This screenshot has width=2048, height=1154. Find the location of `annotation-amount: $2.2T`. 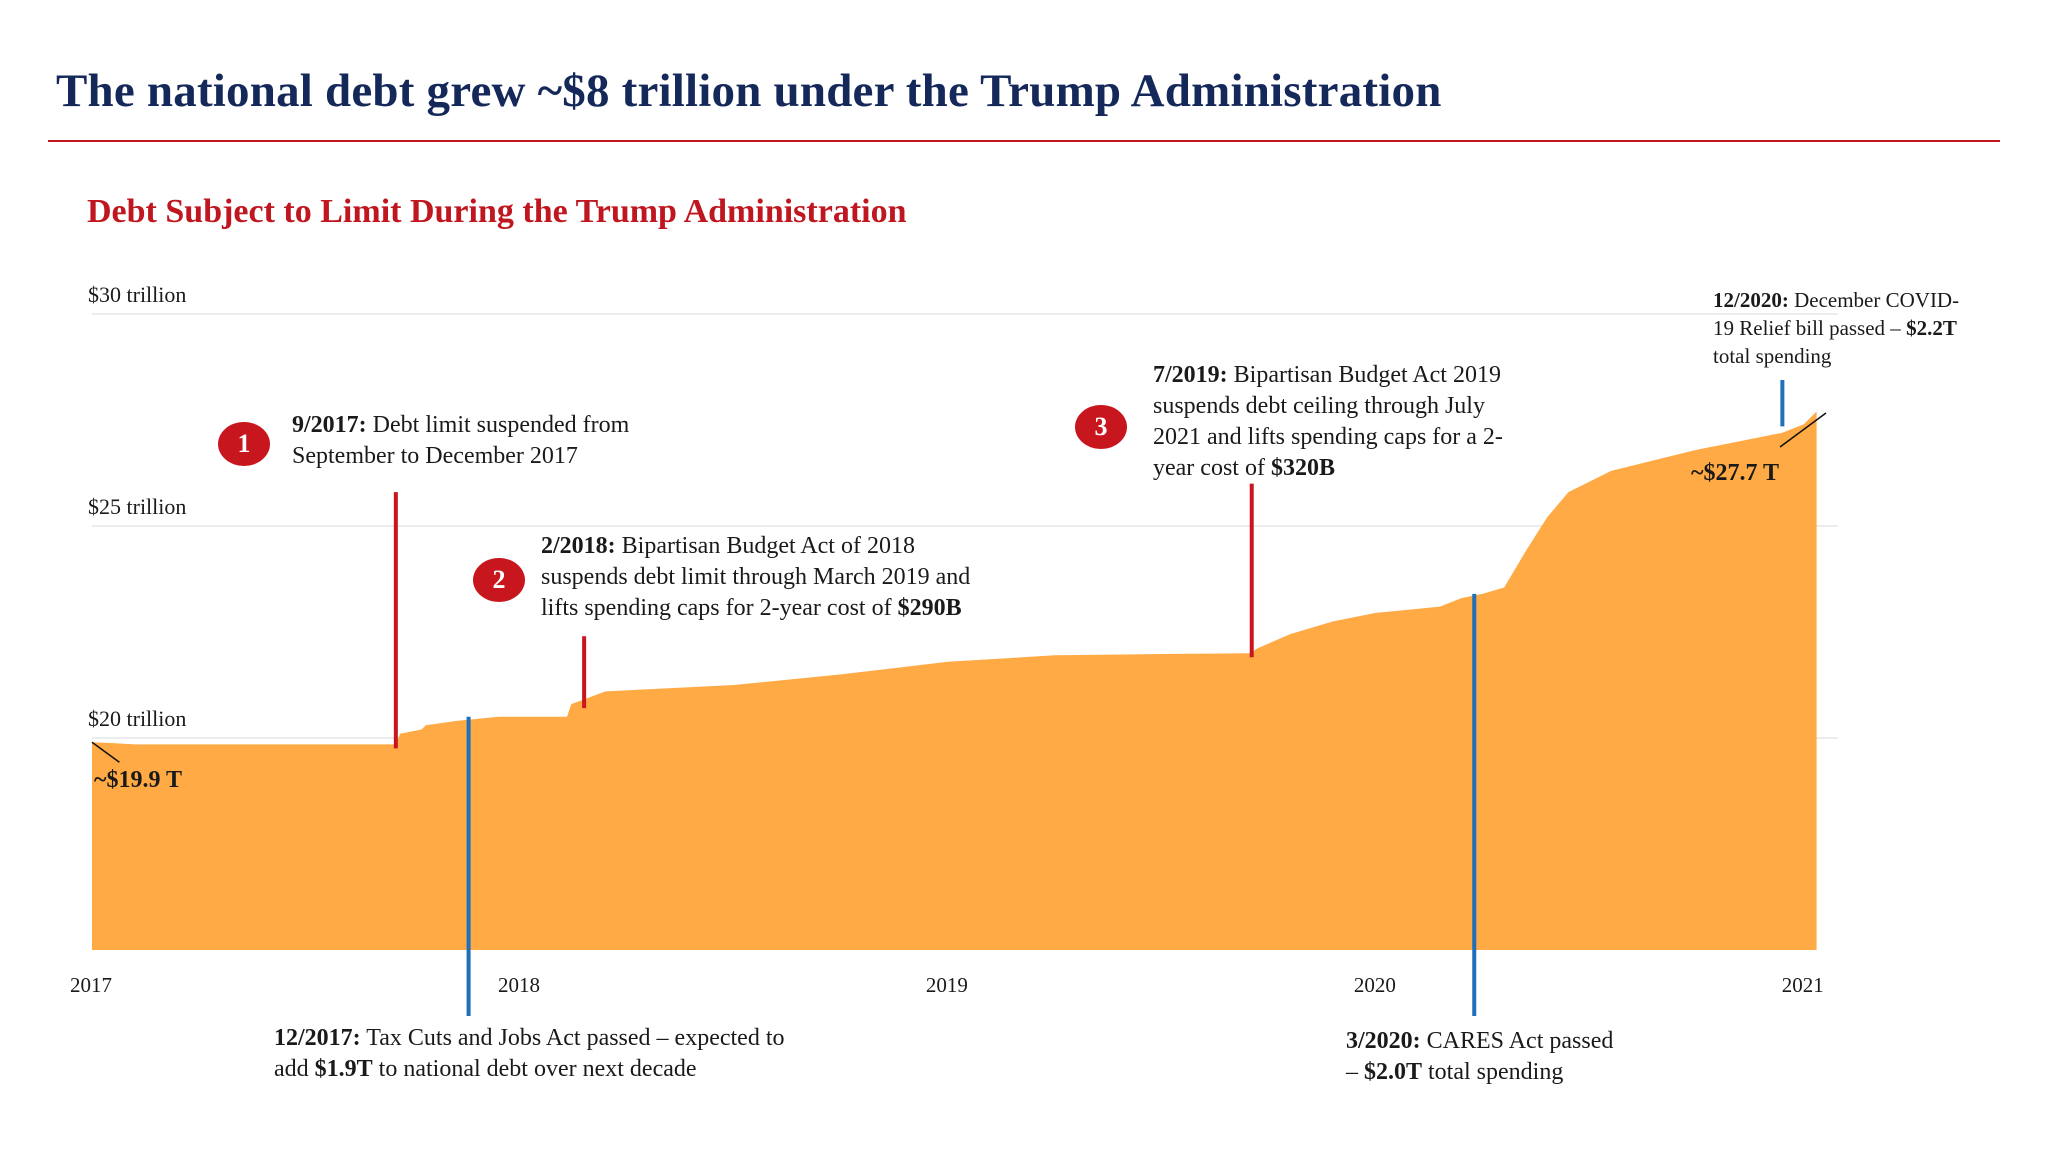

annotation-amount: $2.2T is located at coordinates (1931, 328).